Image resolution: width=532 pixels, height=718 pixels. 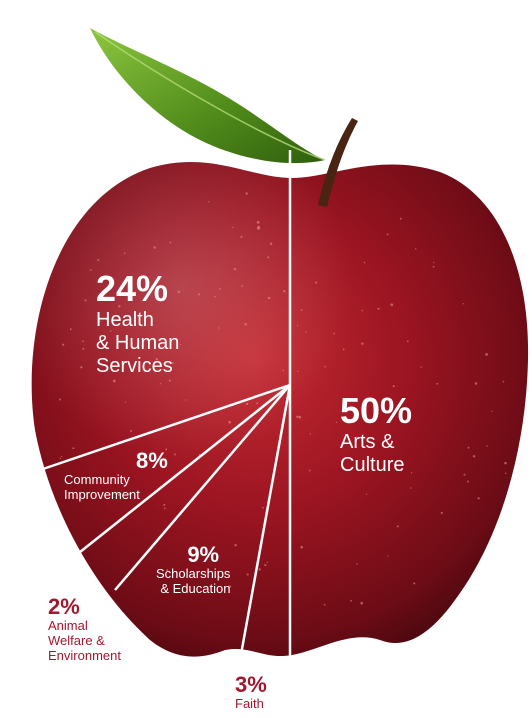 I want to click on slice-percent: 2%, so click(x=64, y=606).